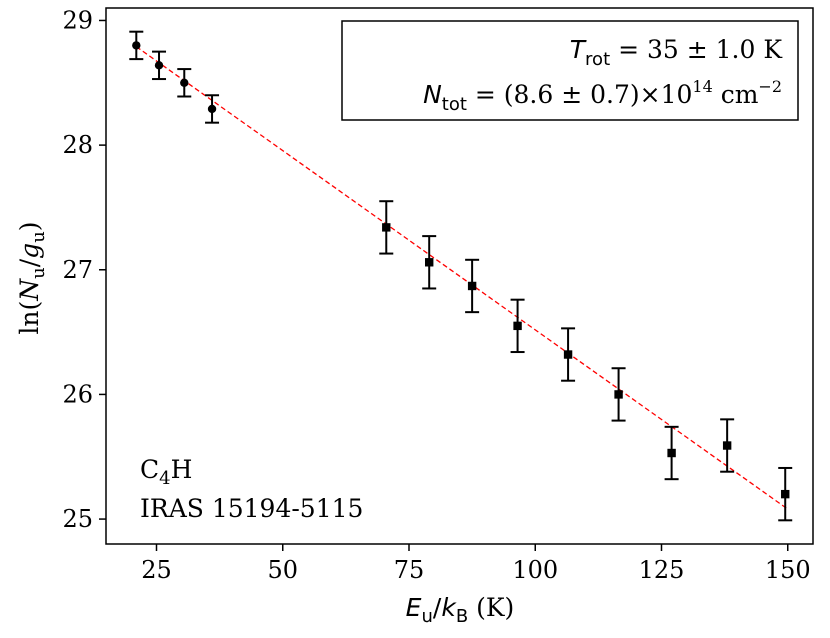  I want to click on molecule-label: C4H, so click(166, 472).